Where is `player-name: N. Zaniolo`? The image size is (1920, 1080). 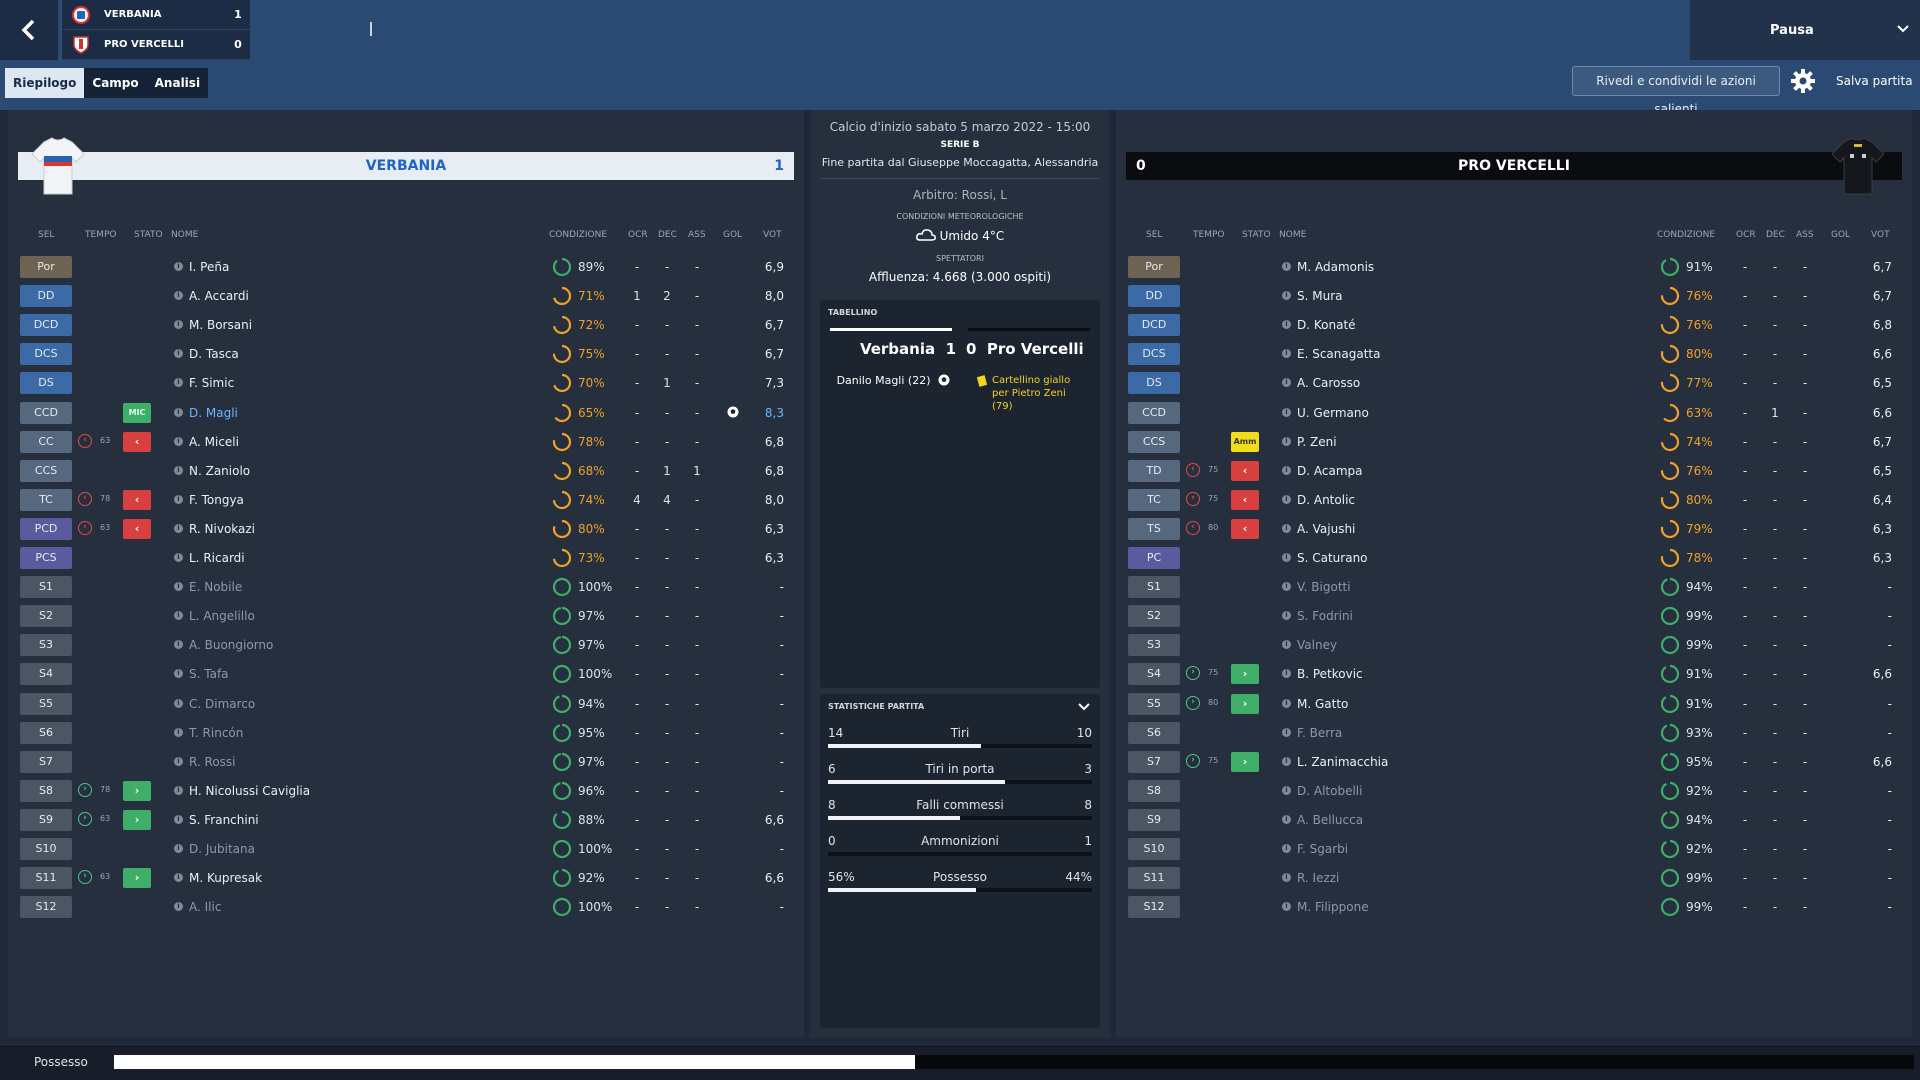
player-name: N. Zaniolo is located at coordinates (220, 470).